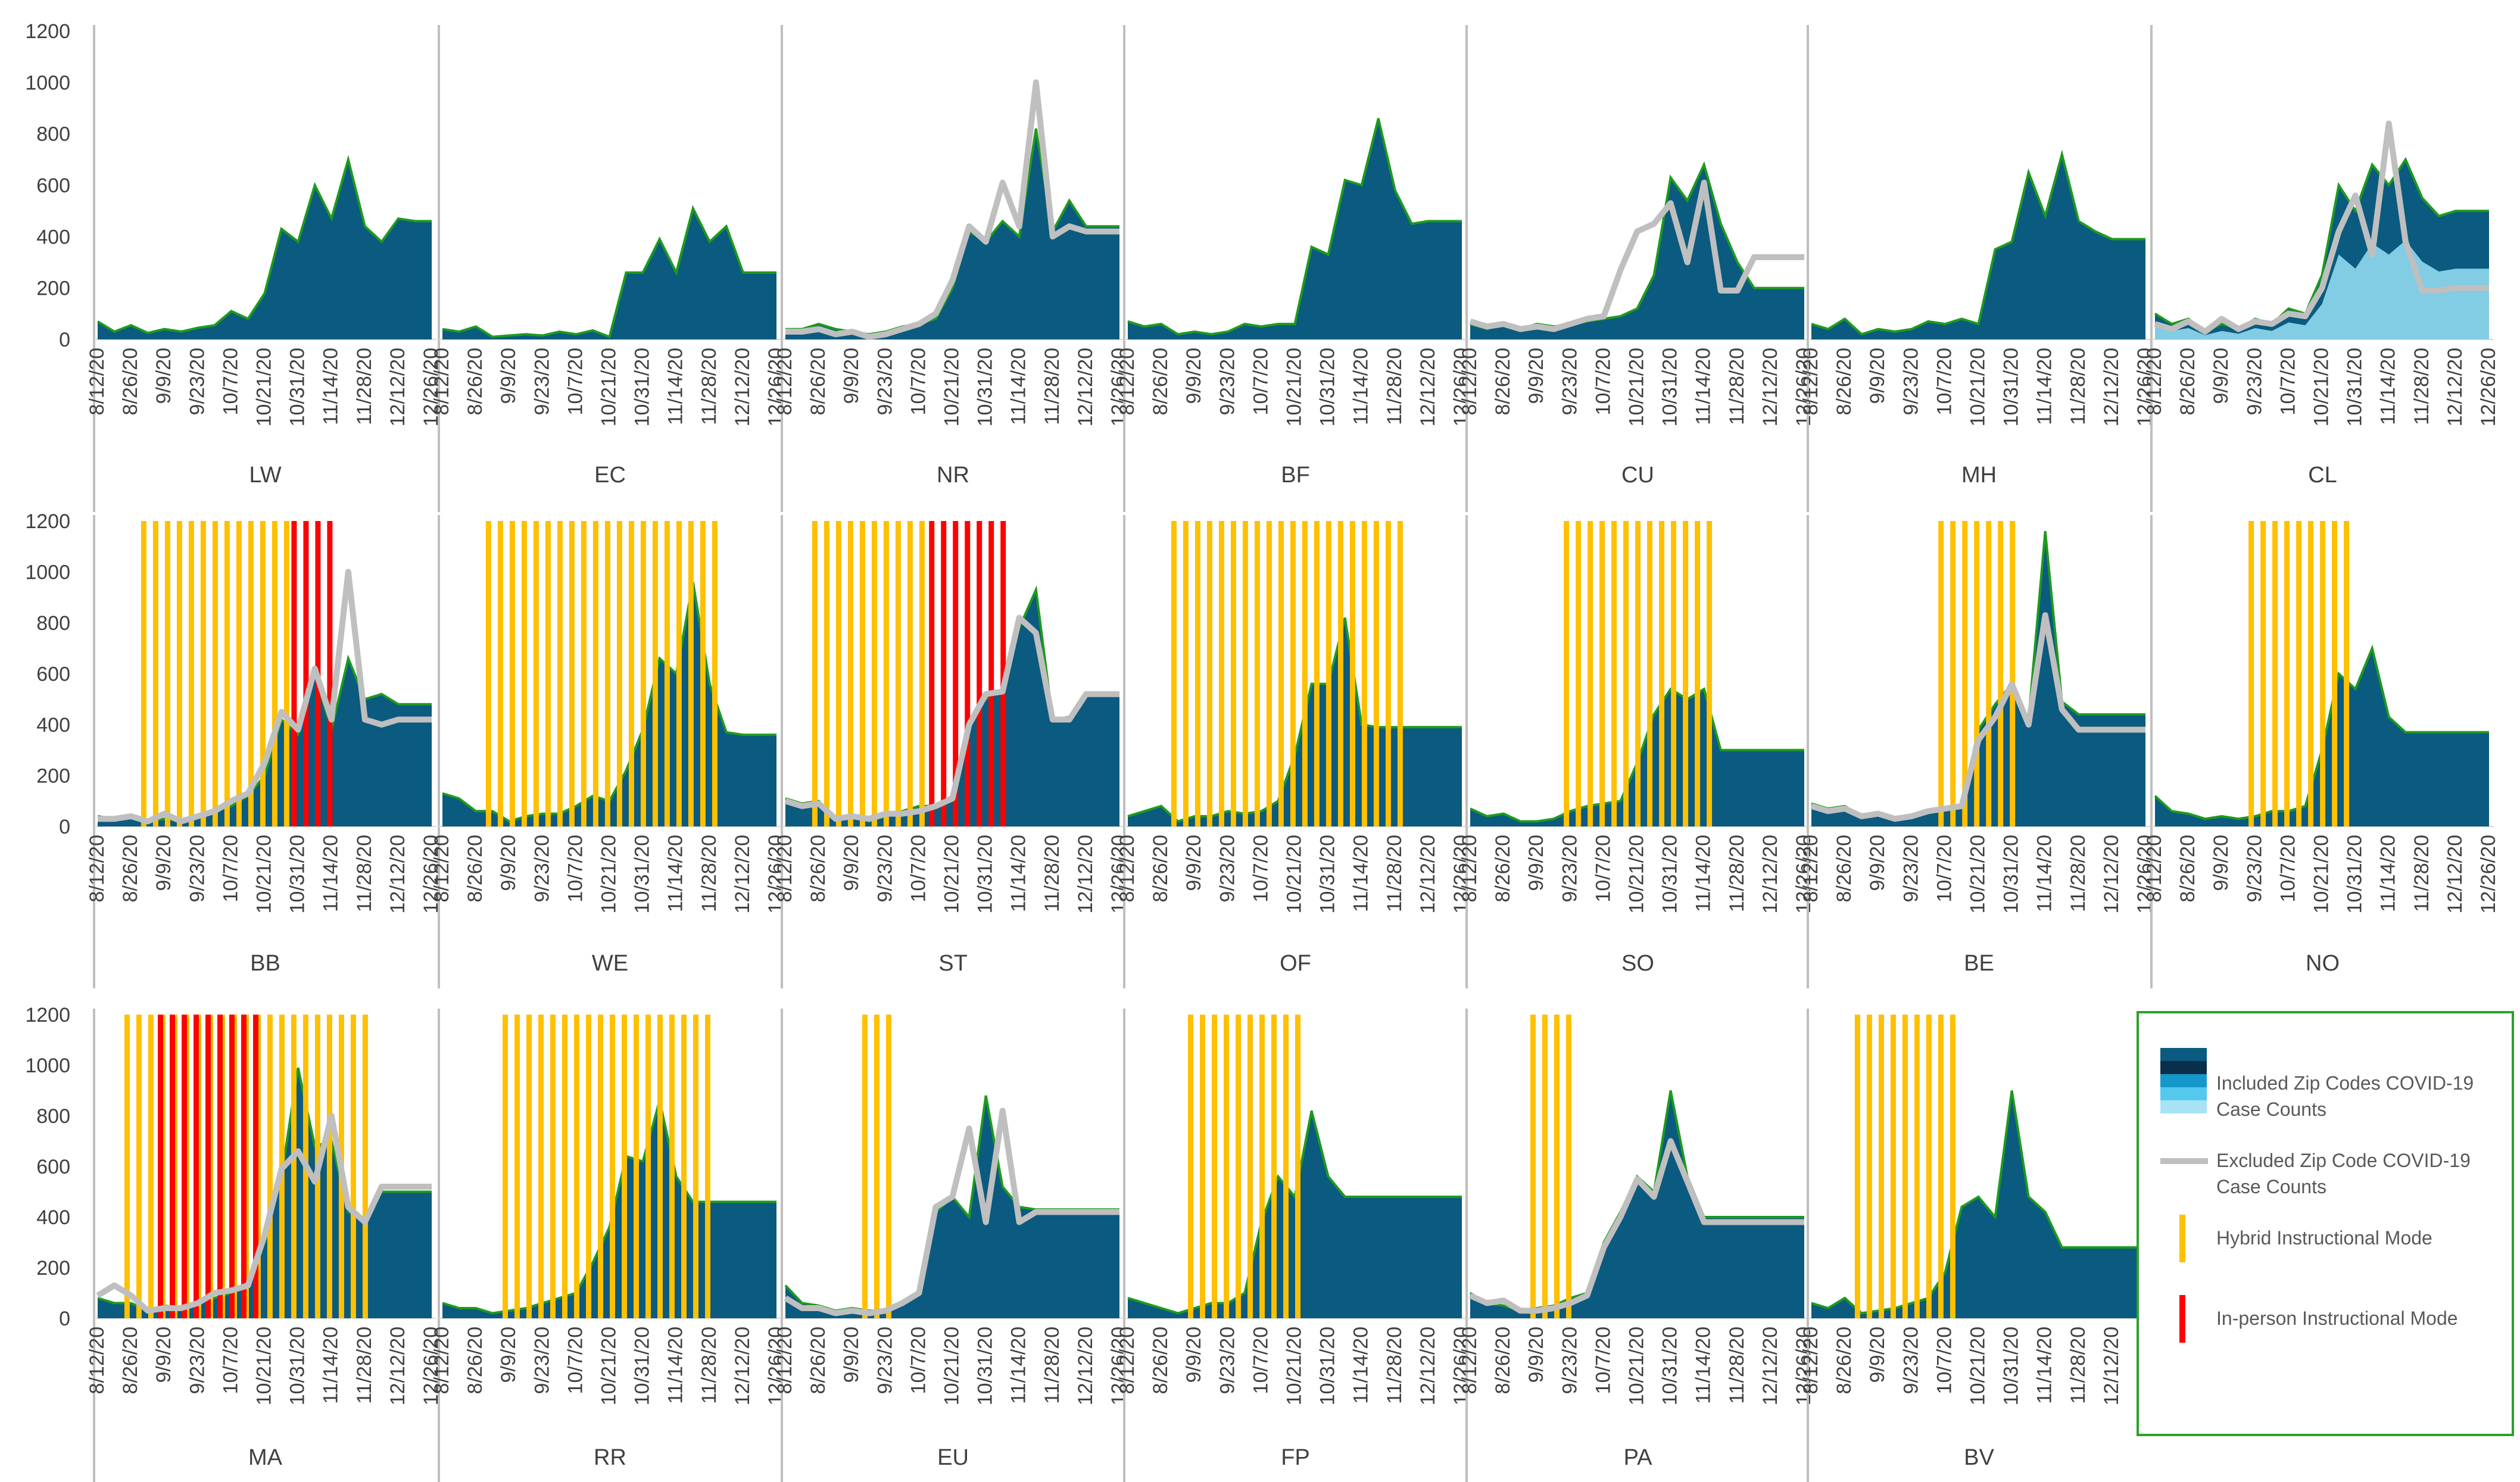  I want to click on y-tick-label: 800, so click(53, 623).